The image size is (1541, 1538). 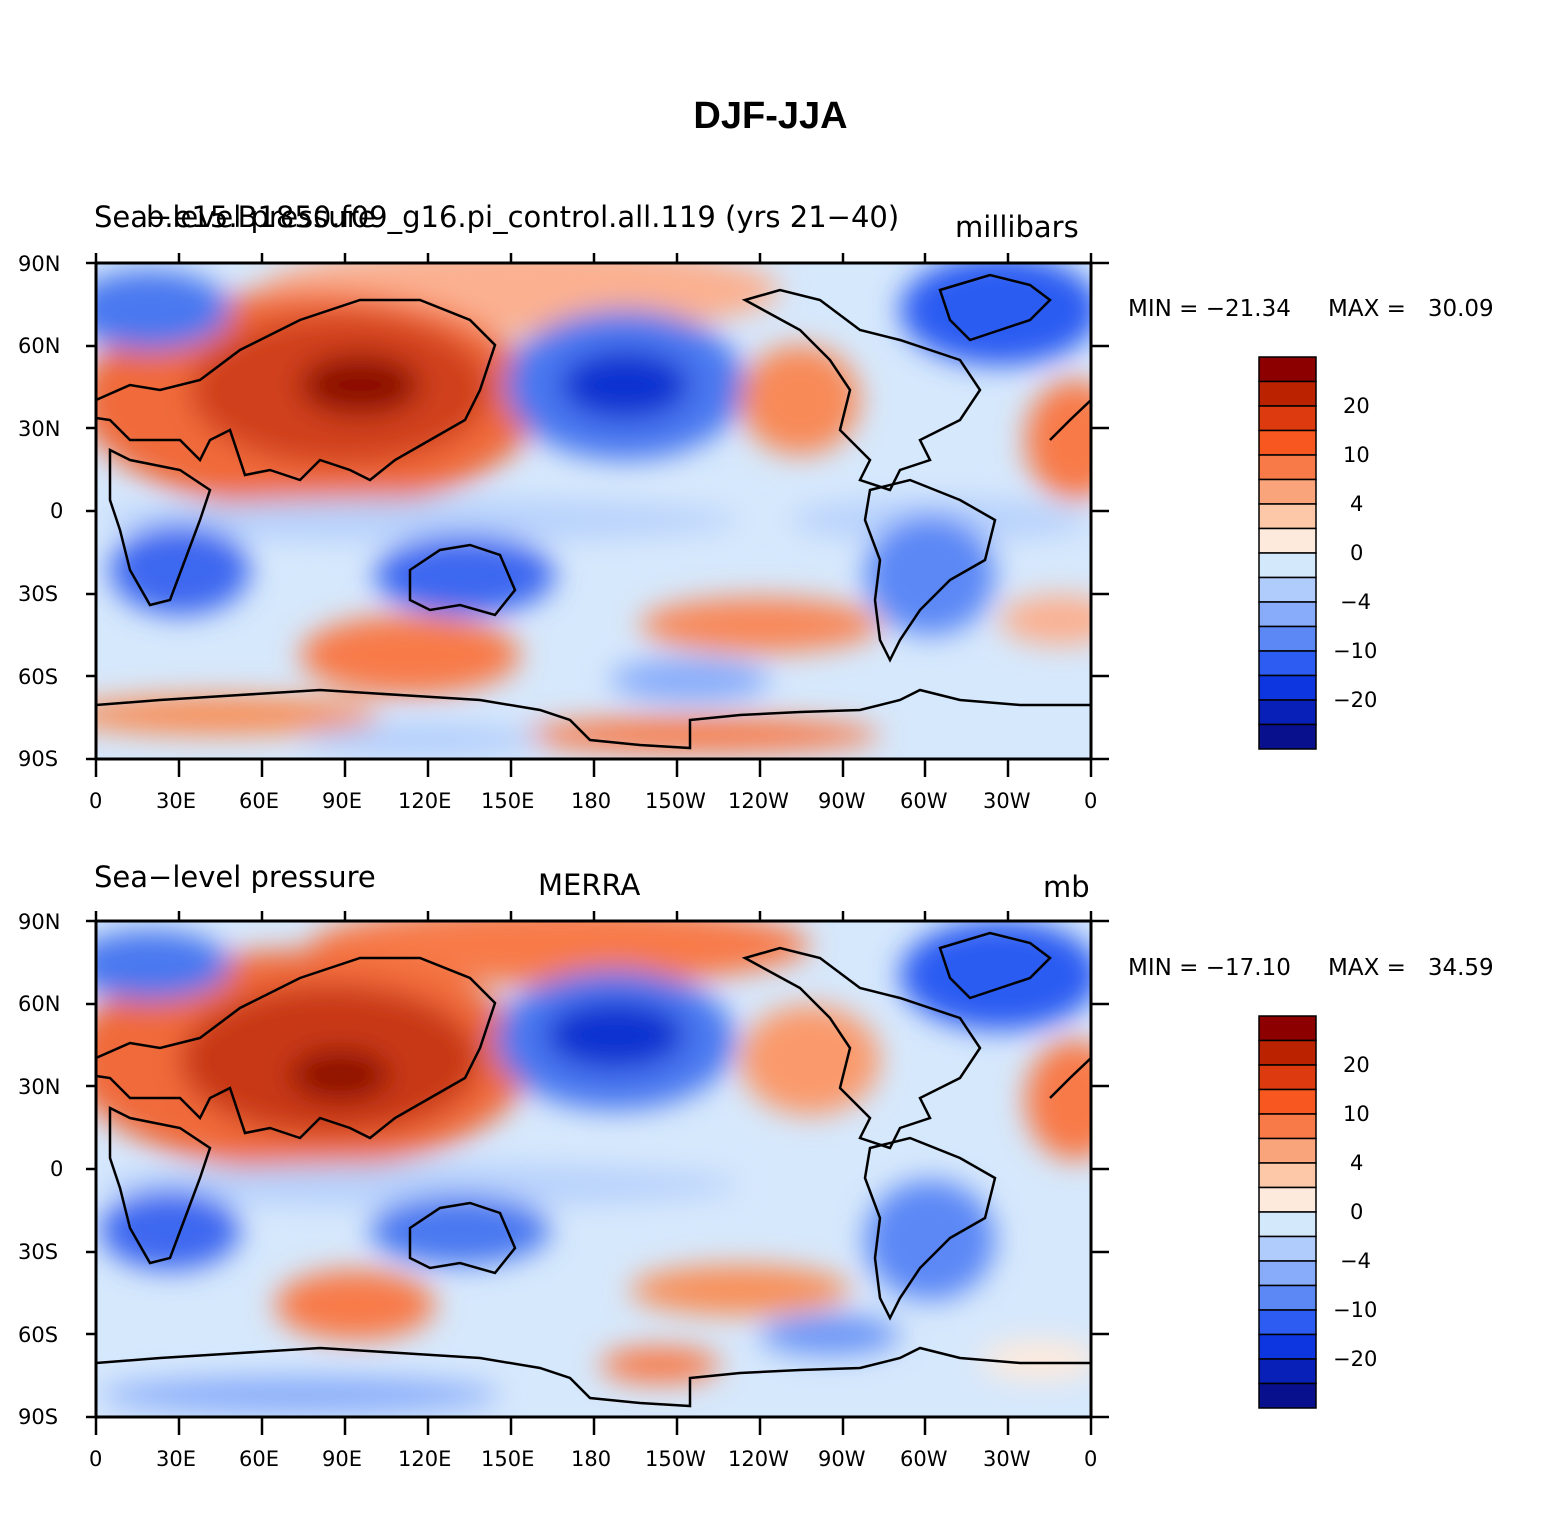 I want to click on panel2-center-title: MERRA, so click(x=589, y=885).